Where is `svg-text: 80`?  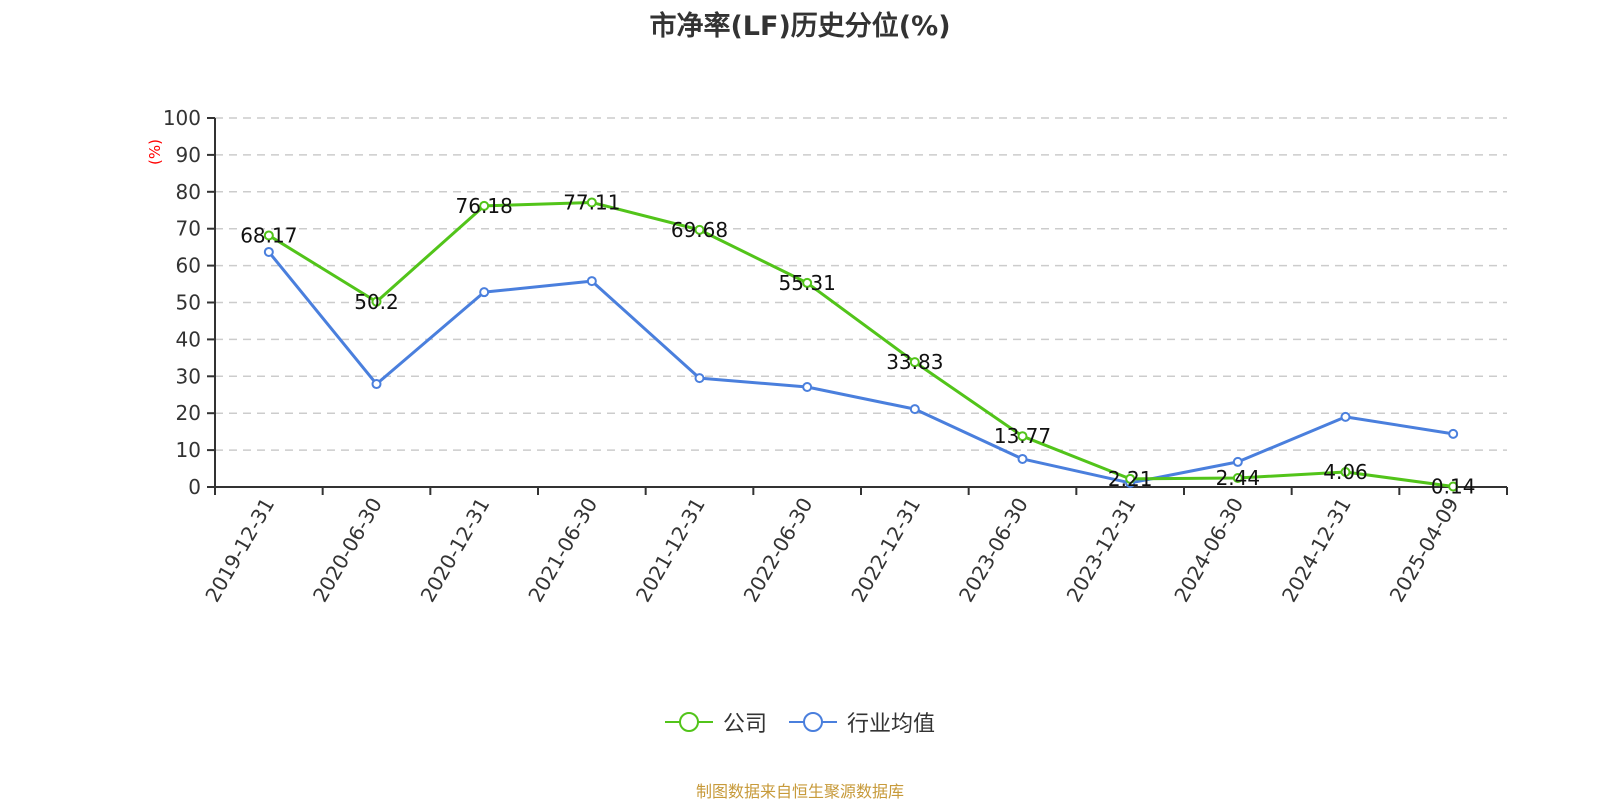 svg-text: 80 is located at coordinates (188, 192).